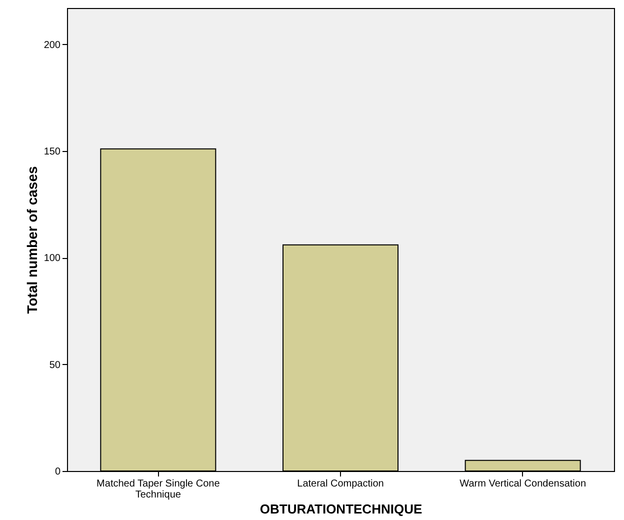 This screenshot has width=624, height=520. Describe the element at coordinates (57, 472) in the screenshot. I see `y-tick-label: 0` at that location.